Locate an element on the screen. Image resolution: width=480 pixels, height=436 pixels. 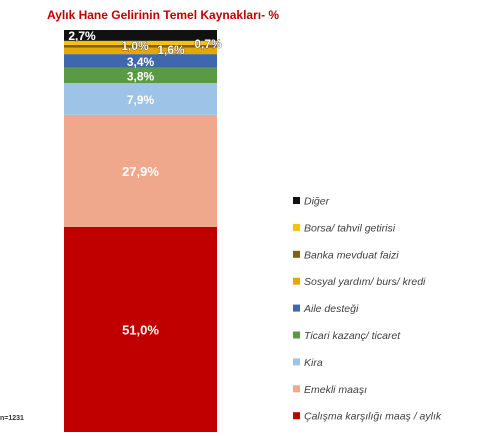
bar-segment-emekli-maasi is located at coordinates (140, 170).